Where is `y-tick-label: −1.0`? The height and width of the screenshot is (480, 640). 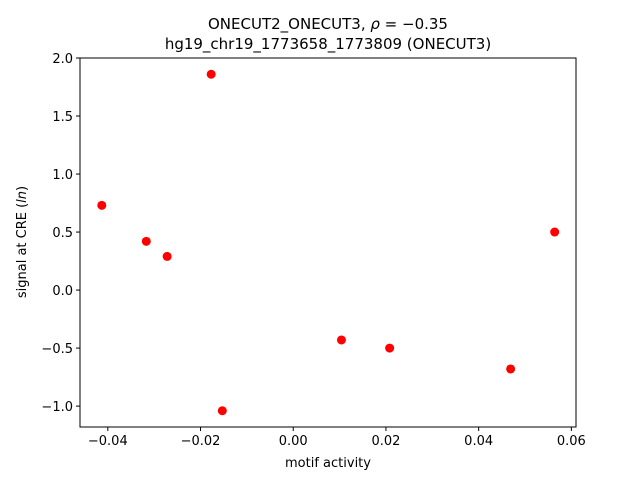
y-tick-label: −1.0 is located at coordinates (57, 407).